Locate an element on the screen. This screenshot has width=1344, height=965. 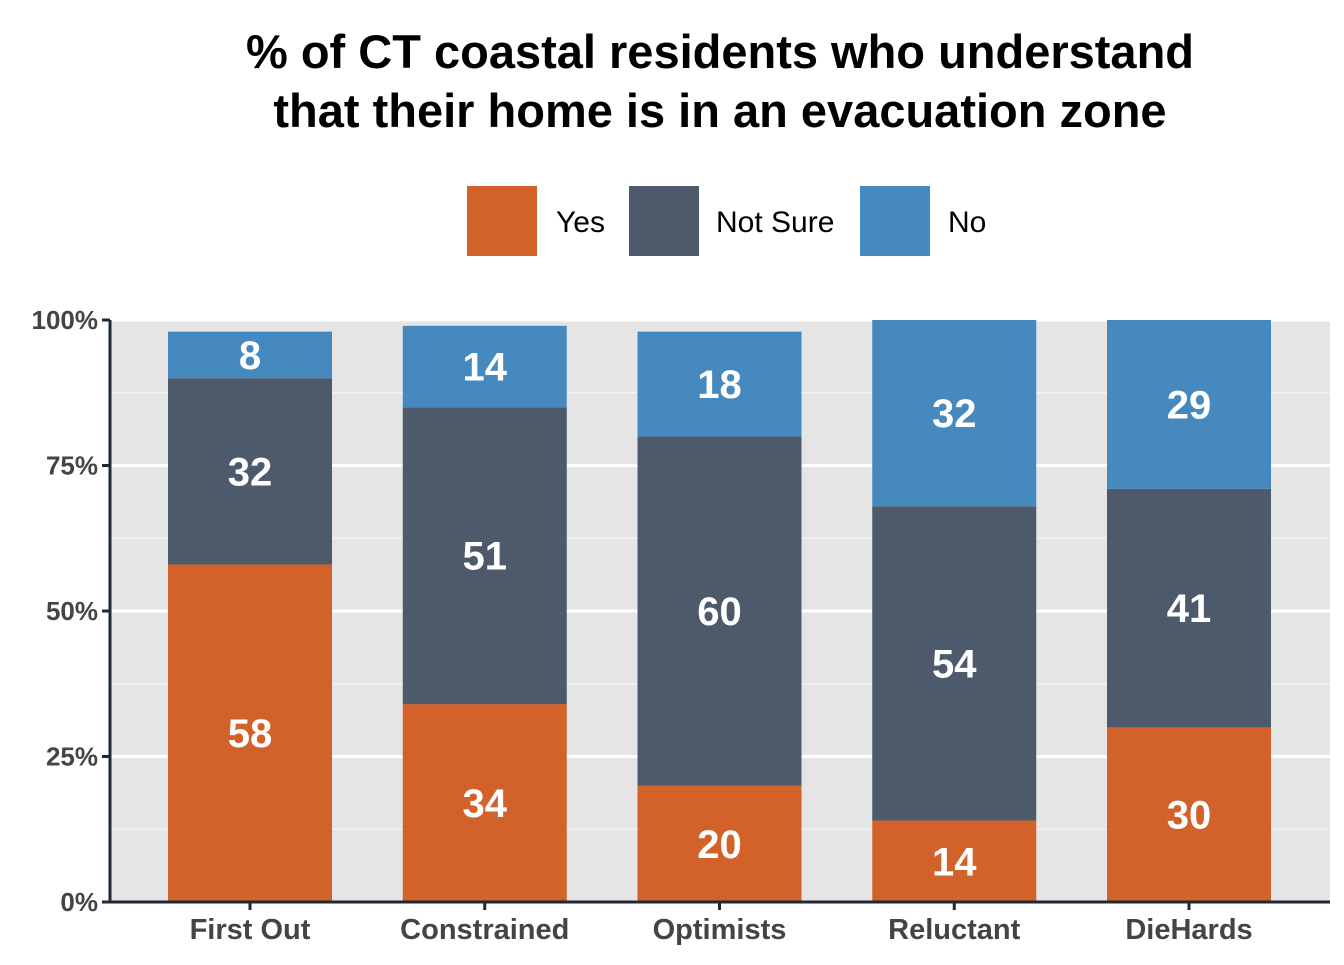
data-label: 58 is located at coordinates (250, 734).